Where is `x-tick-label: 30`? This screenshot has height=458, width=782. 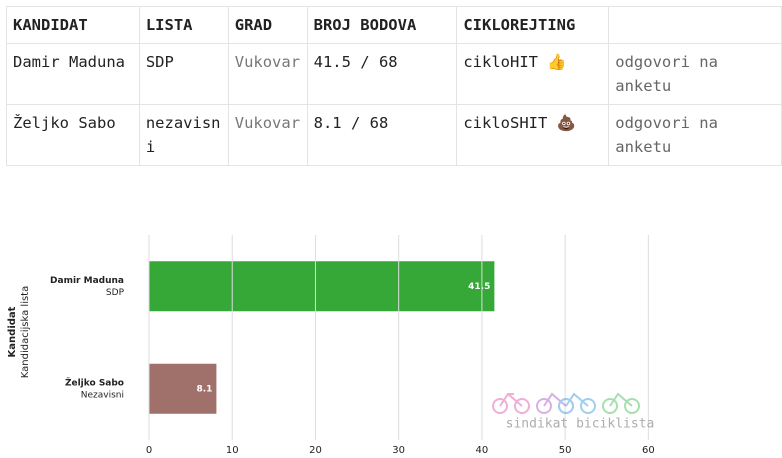
x-tick-label: 30 is located at coordinates (398, 450).